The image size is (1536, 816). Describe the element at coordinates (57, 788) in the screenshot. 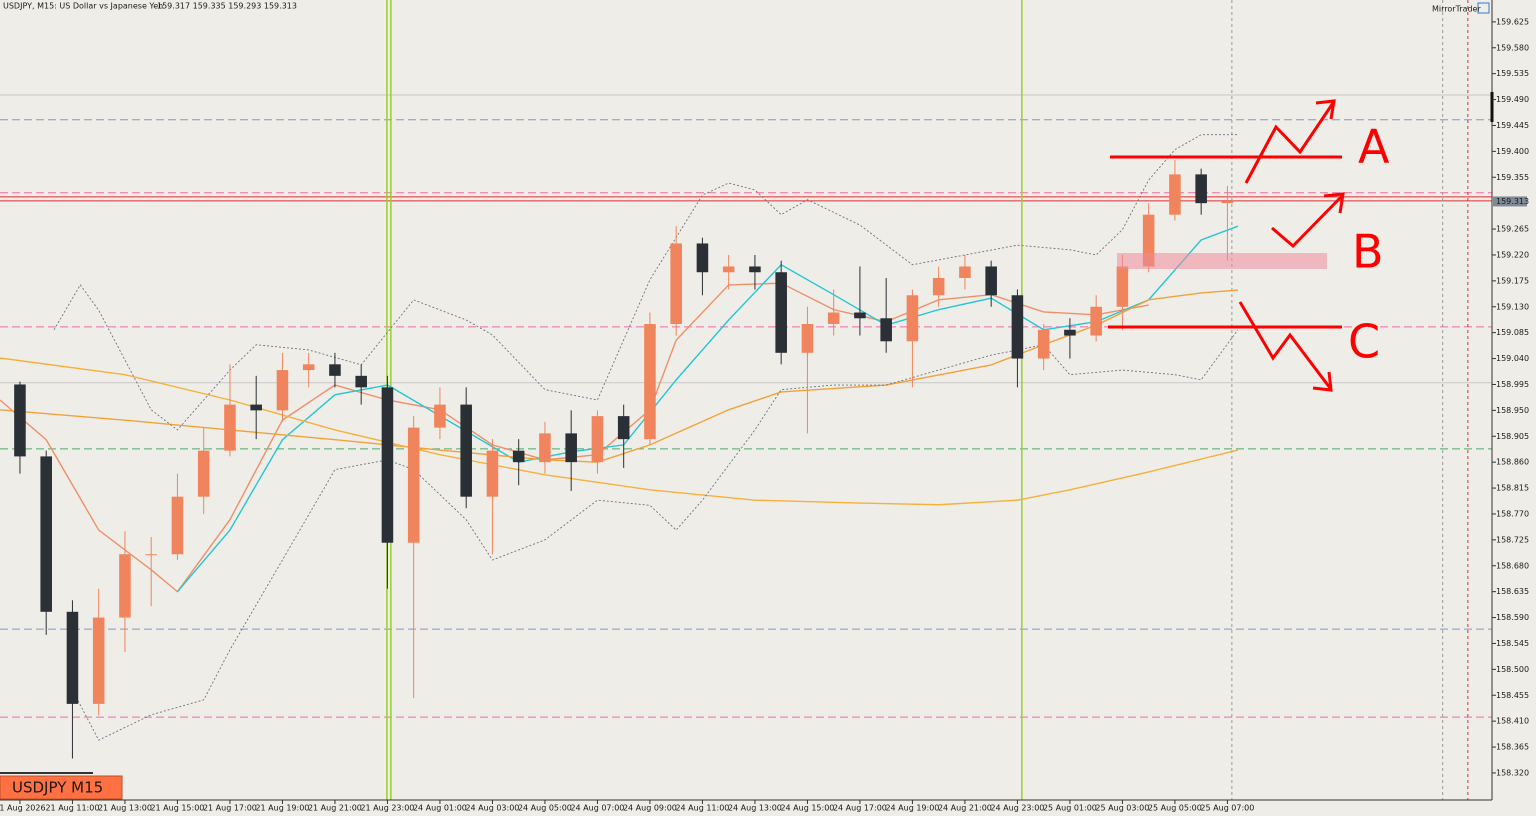

I see `symbol-badge-text: USDJPY M15` at that location.